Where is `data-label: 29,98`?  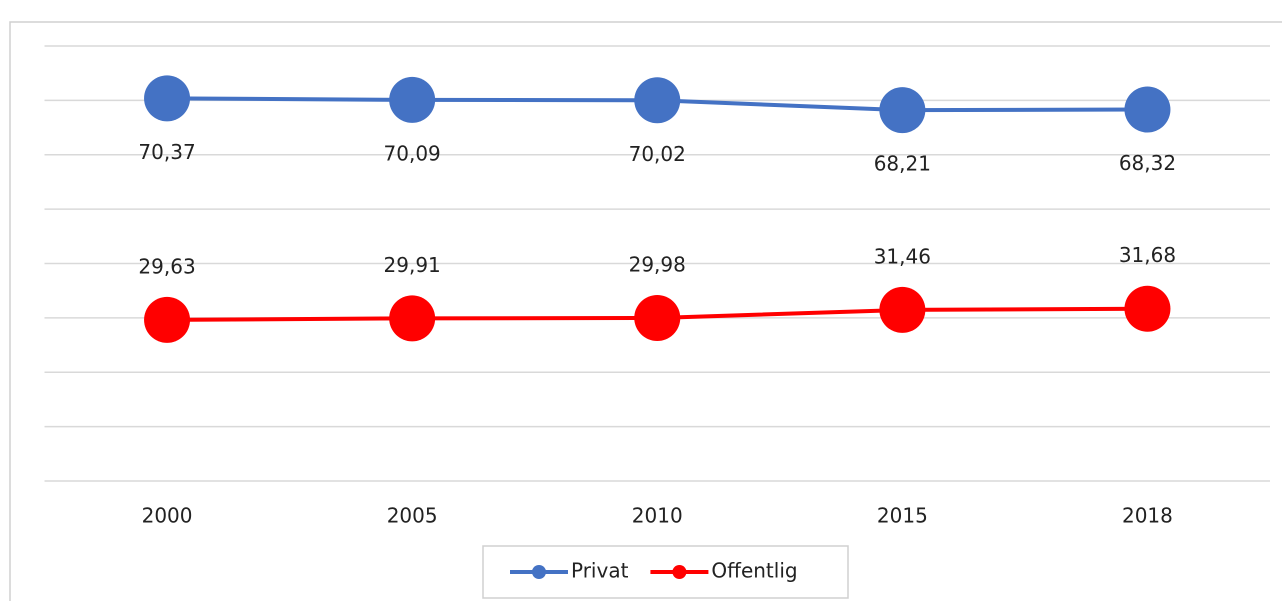
data-label: 29,98 is located at coordinates (657, 264).